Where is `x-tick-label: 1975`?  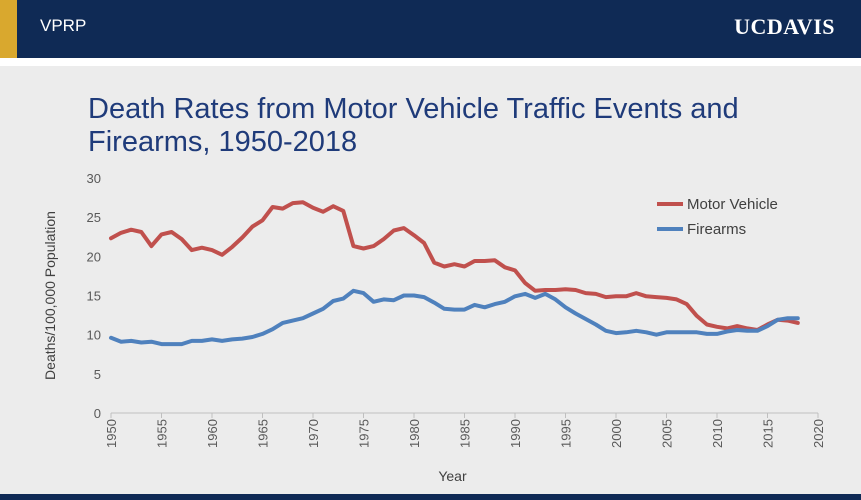
x-tick-label: 1975 is located at coordinates (364, 433).